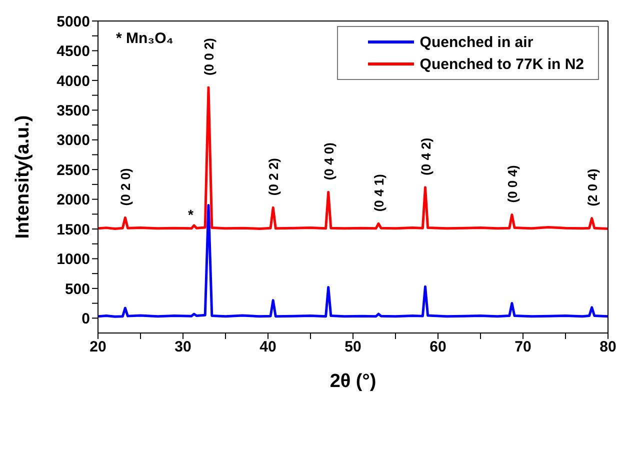 This screenshot has width=629, height=463. Describe the element at coordinates (23, 177) in the screenshot. I see `y-axis-title: Intensity(a.u.)` at that location.